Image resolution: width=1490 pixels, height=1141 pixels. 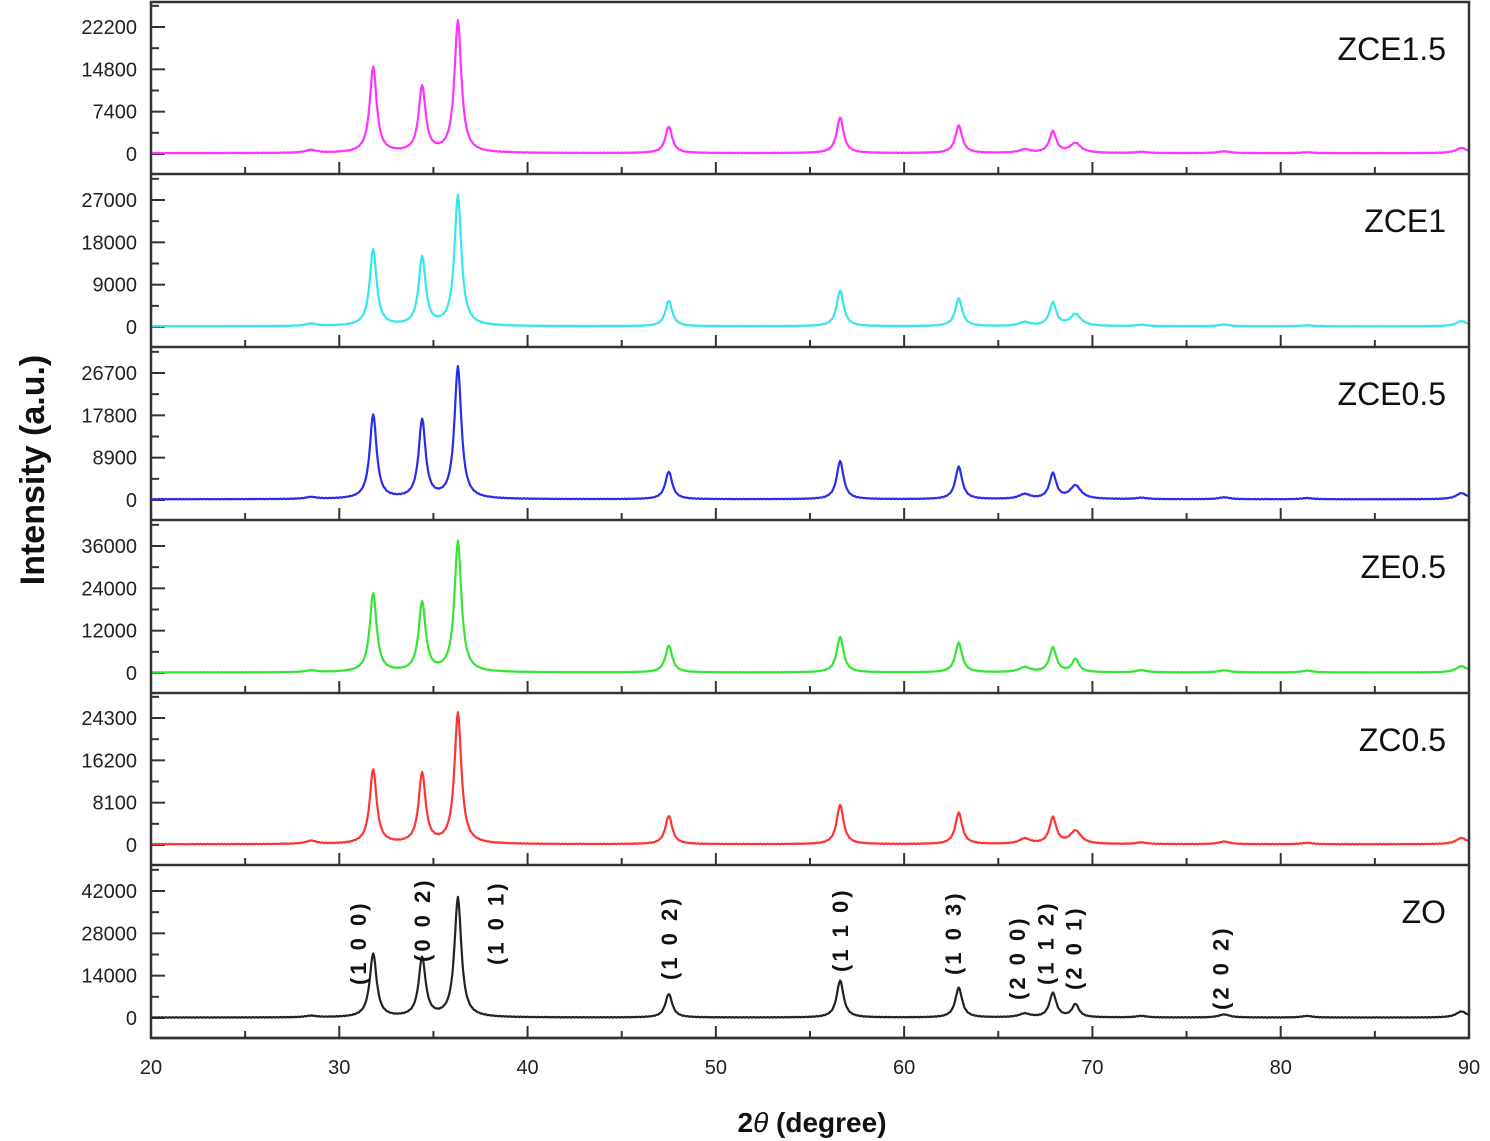 I want to click on hkl-label: (2 0 0), so click(x=1017, y=957).